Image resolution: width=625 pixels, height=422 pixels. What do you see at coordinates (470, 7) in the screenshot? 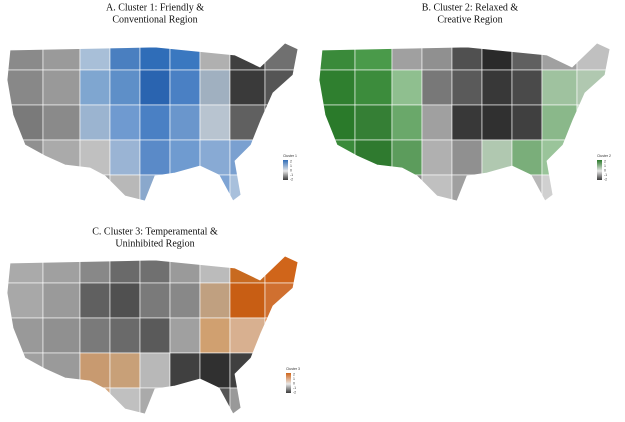
I see `panel-title: B. Cluster 2: Relaxed &` at bounding box center [470, 7].